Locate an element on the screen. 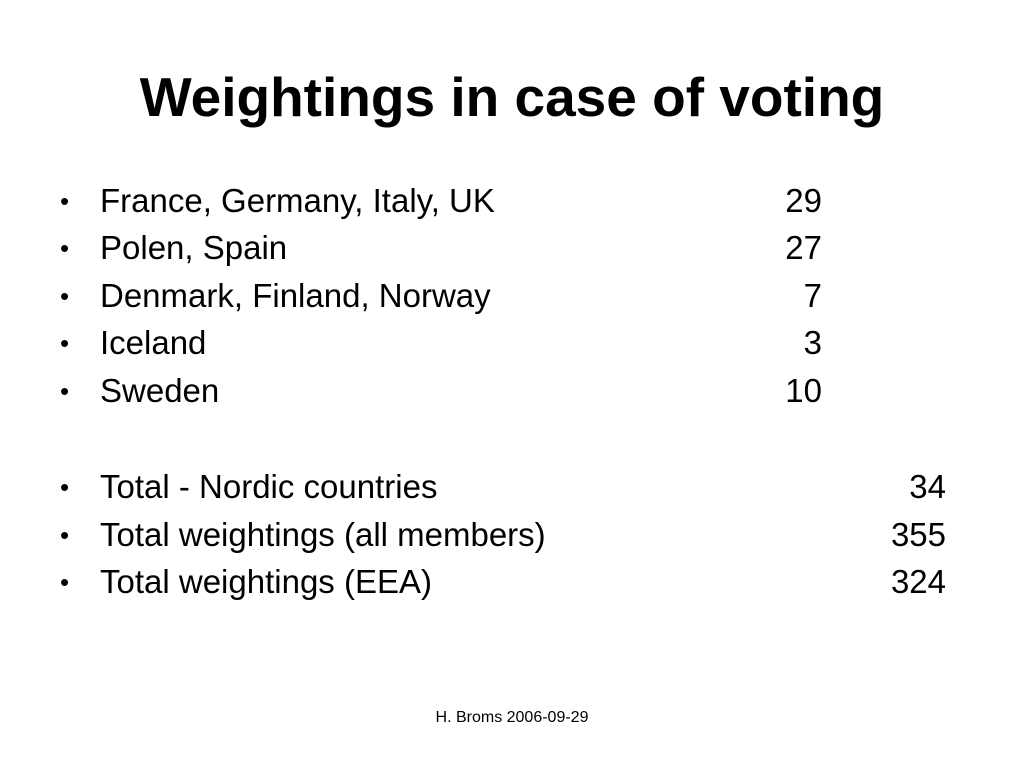 This screenshot has width=1024, height=768. item-label: Iceland is located at coordinates (153, 342).